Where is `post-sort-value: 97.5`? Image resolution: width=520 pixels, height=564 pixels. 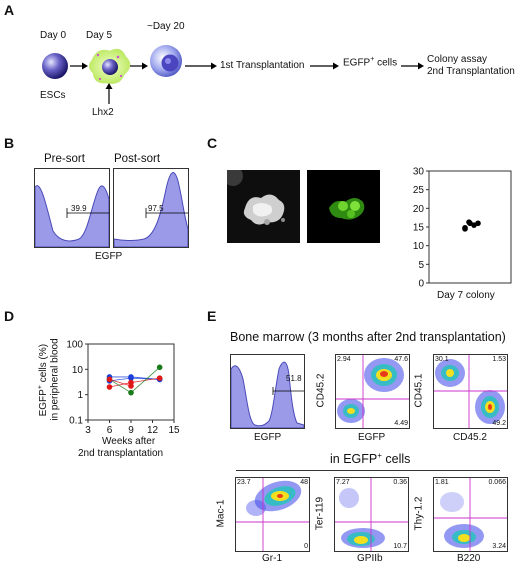
post-sort-value: 97.5 is located at coordinates (156, 208).